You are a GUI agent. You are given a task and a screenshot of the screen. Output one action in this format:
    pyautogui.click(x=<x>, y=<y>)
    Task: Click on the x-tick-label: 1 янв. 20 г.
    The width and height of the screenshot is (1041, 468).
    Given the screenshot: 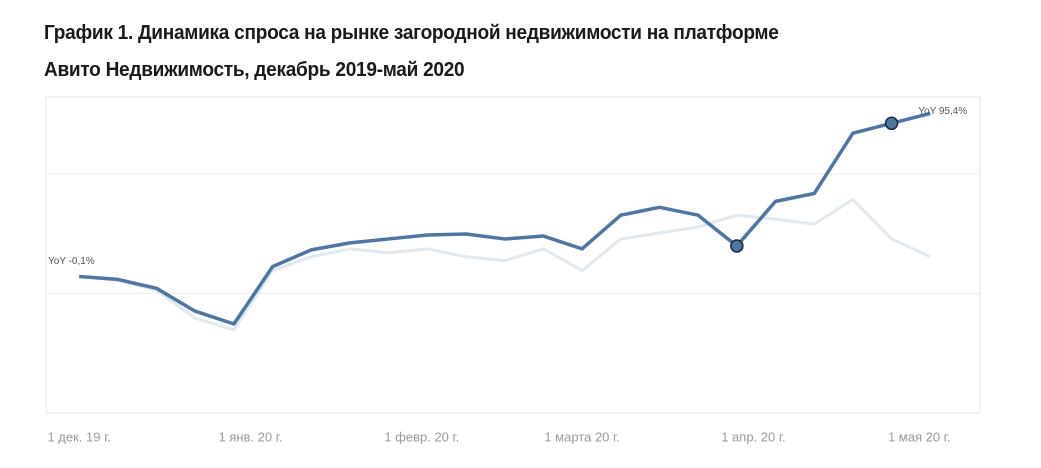 What is the action you would take?
    pyautogui.click(x=250, y=436)
    